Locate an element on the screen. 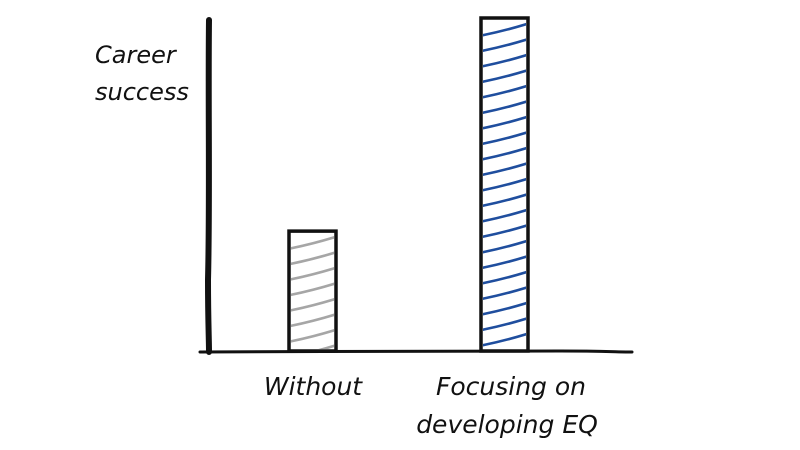 Image resolution: width=800 pixels, height=450 pixels. bar-without-outline is located at coordinates (312, 291).